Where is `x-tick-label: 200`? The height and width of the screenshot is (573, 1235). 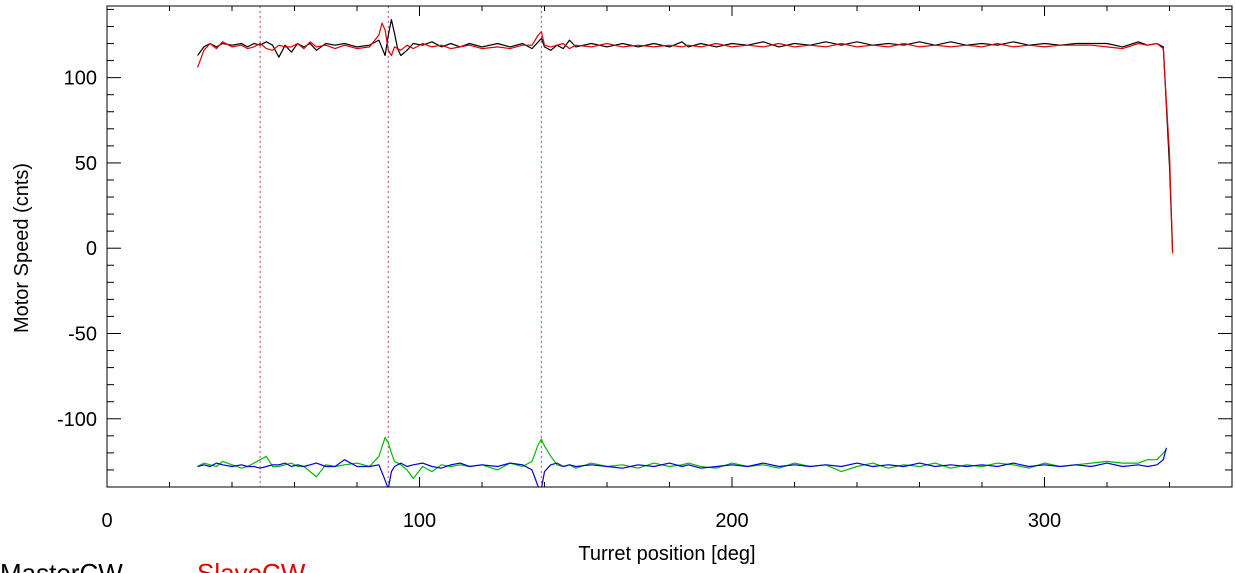 x-tick-label: 200 is located at coordinates (731, 521).